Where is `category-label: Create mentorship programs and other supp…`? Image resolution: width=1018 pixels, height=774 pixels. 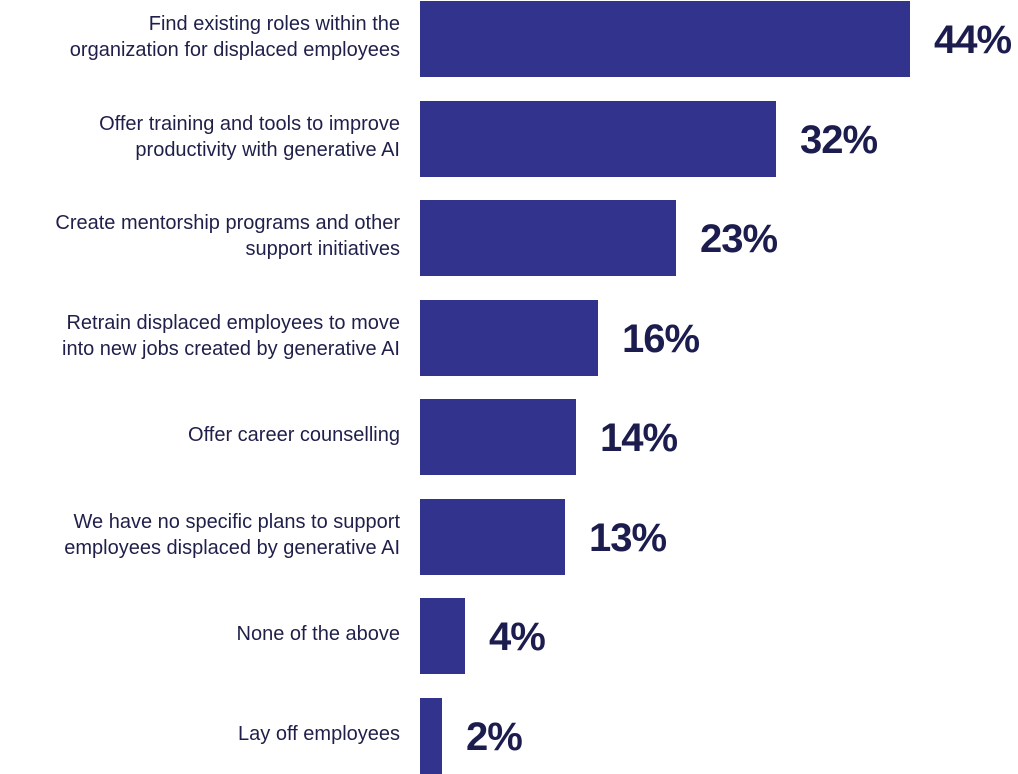 category-label: Create mentorship programs and other supp… is located at coordinates (200, 236).